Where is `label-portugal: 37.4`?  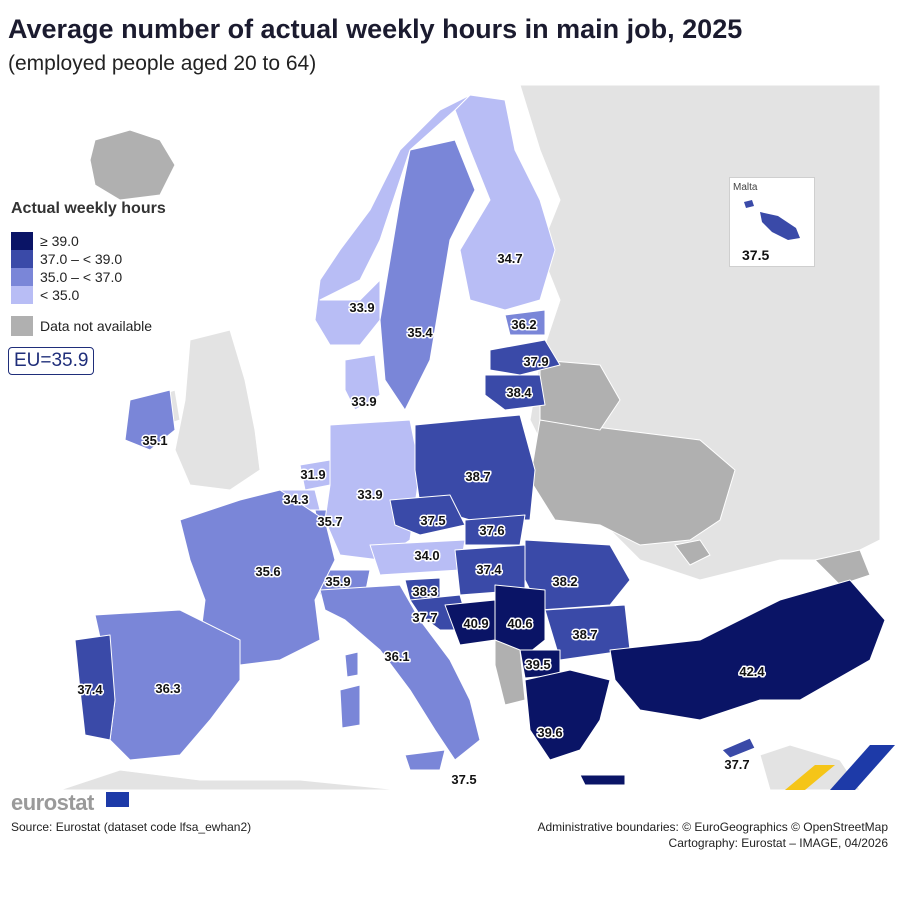
label-portugal: 37.4 is located at coordinates (90, 689).